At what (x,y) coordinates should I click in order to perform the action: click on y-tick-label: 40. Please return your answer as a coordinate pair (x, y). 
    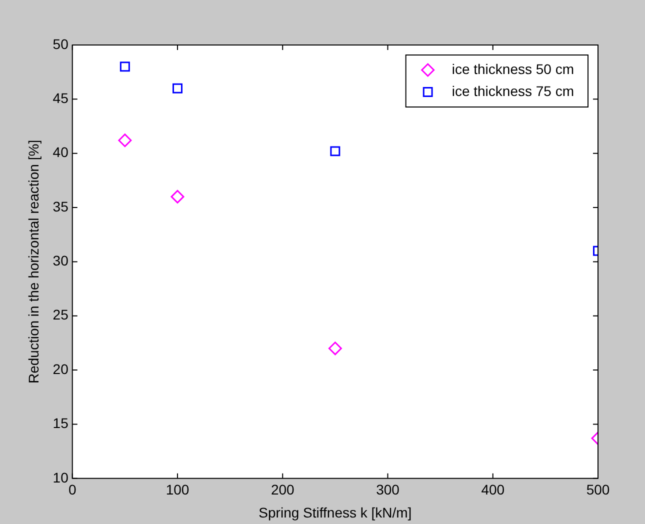
    Looking at the image, I should click on (60, 152).